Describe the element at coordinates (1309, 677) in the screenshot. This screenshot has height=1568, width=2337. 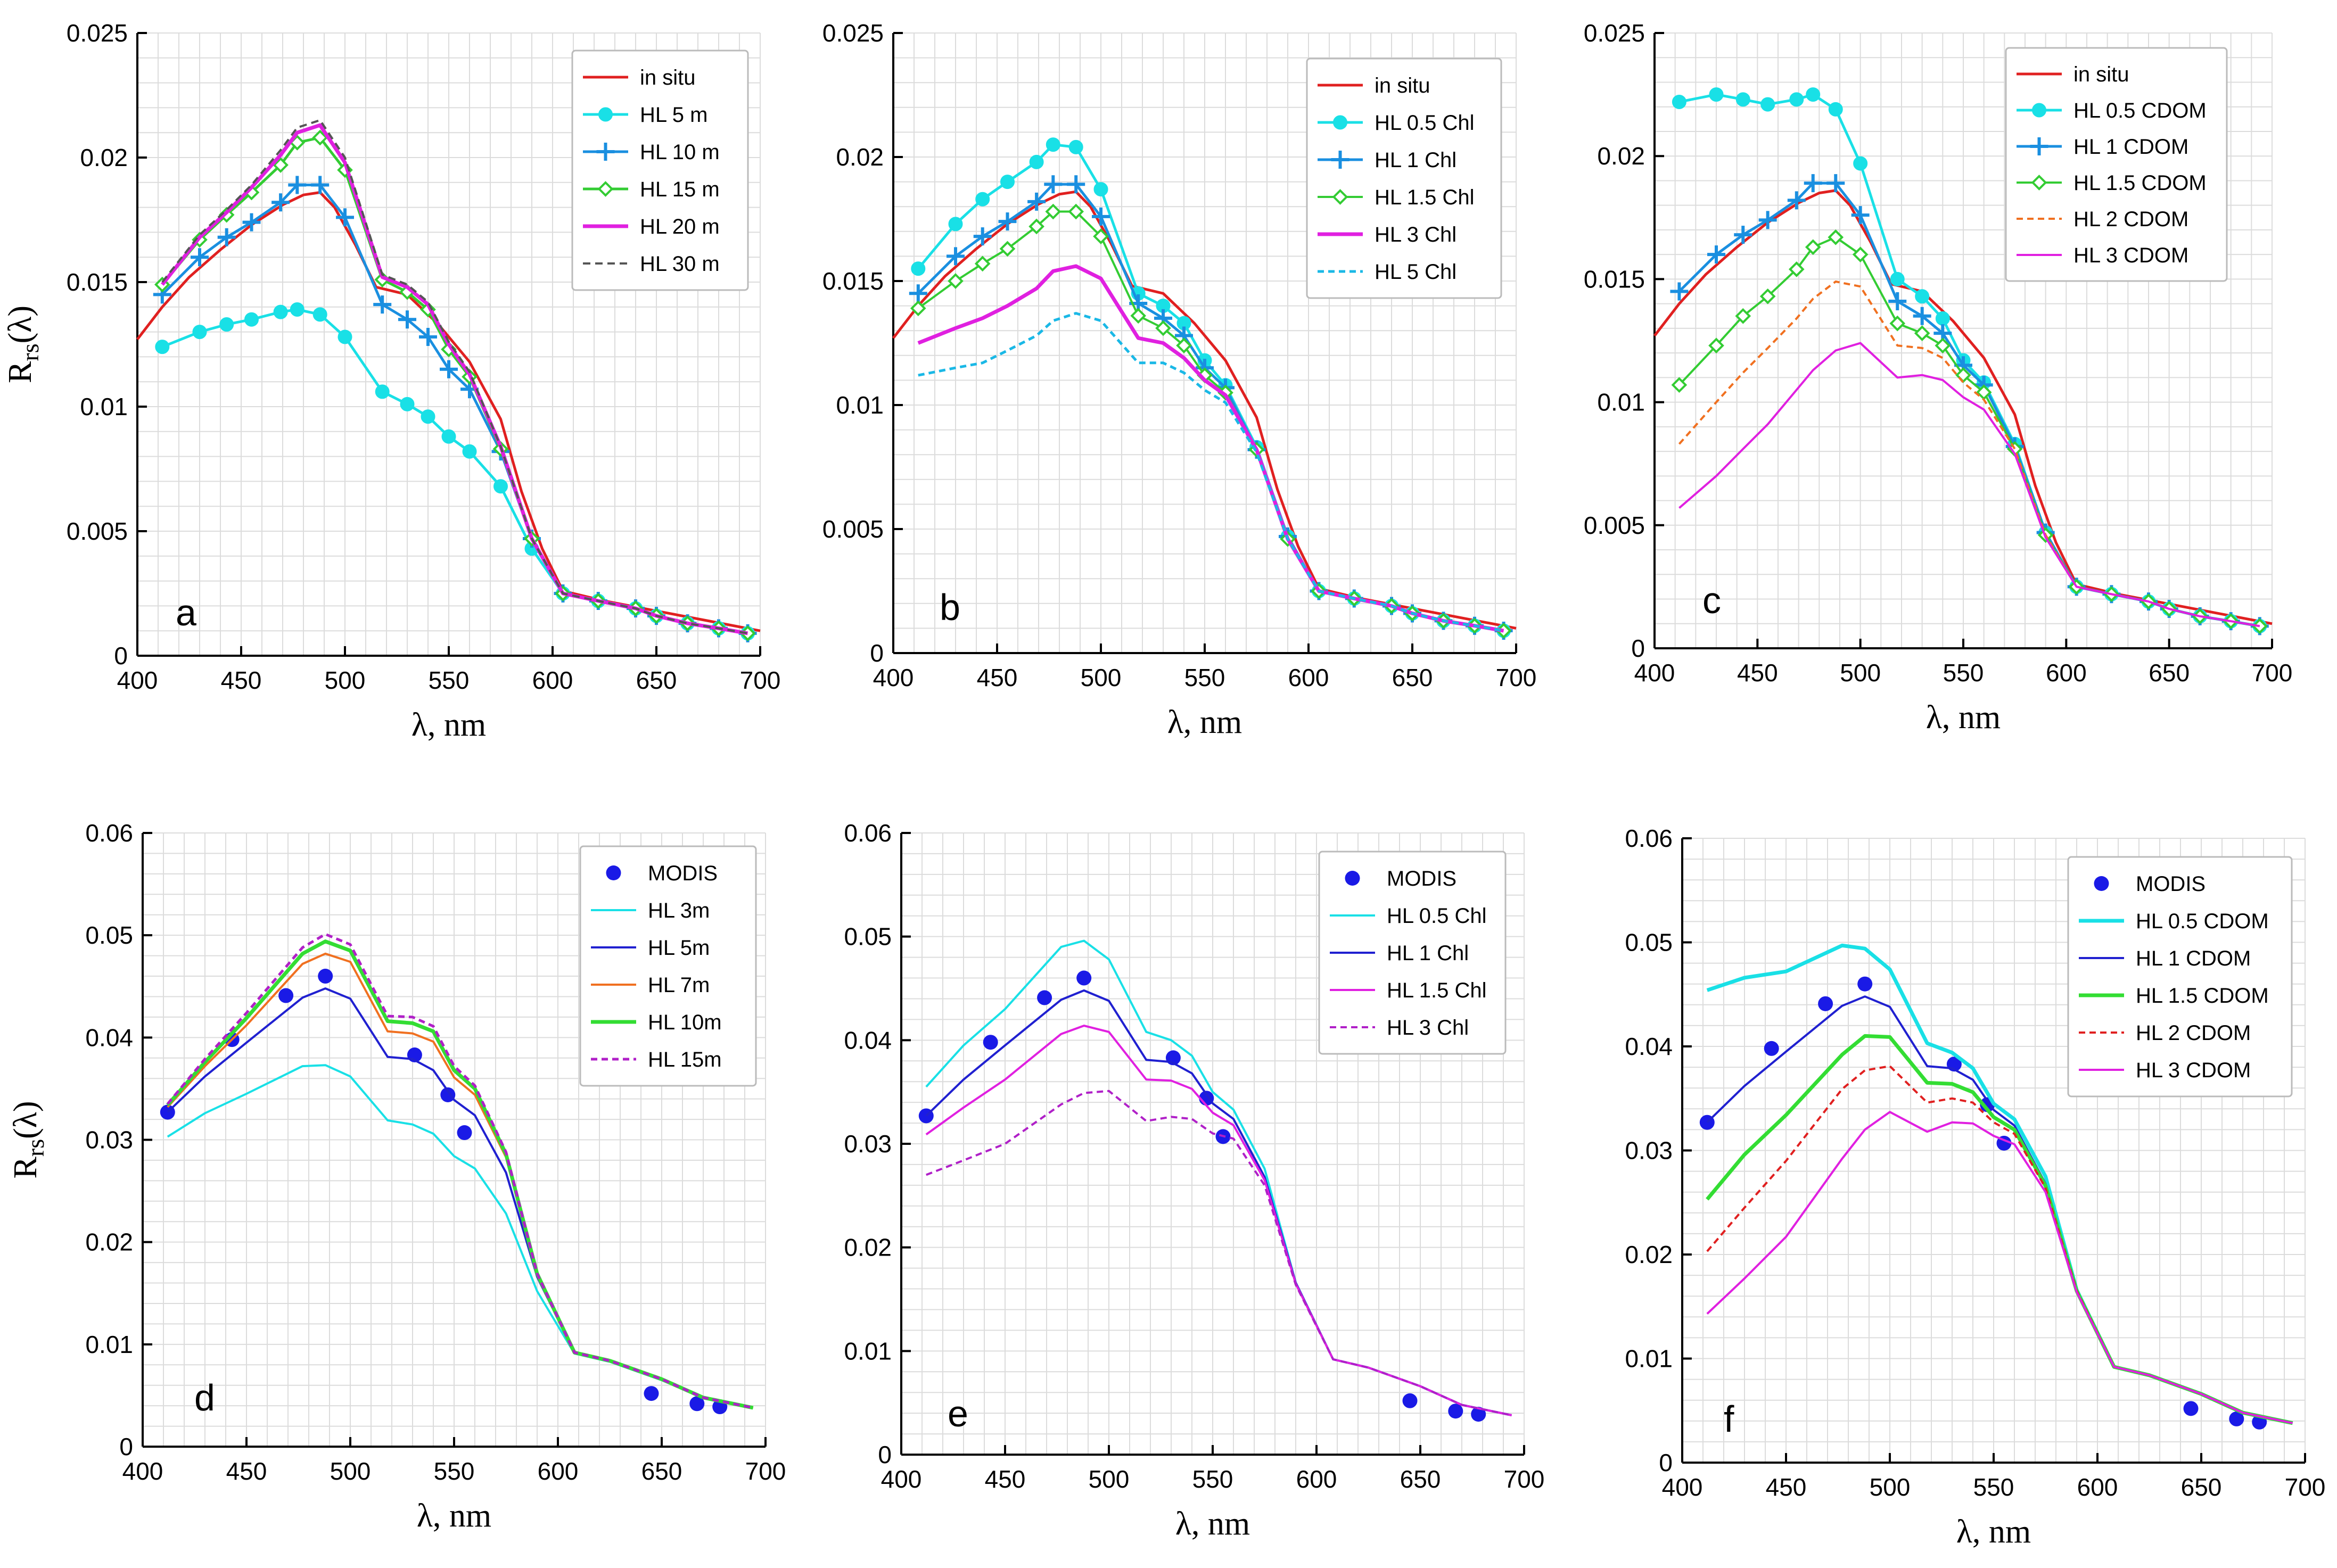
I see `x-tick-label: 600` at that location.